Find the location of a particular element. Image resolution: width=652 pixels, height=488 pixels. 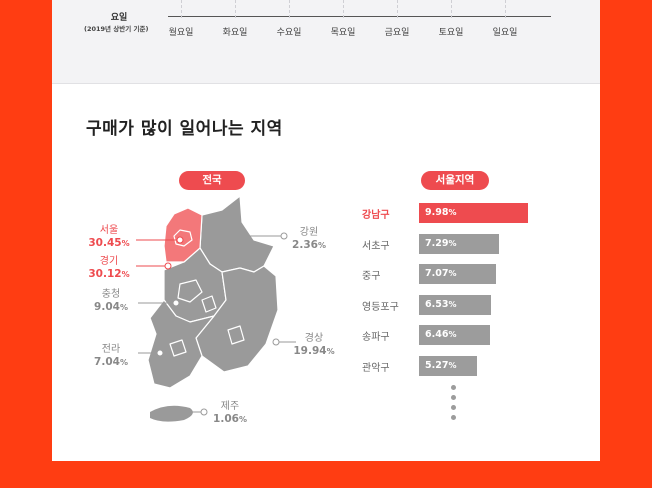

weekday-tick-label: 토요일 is located at coordinates (451, 33).